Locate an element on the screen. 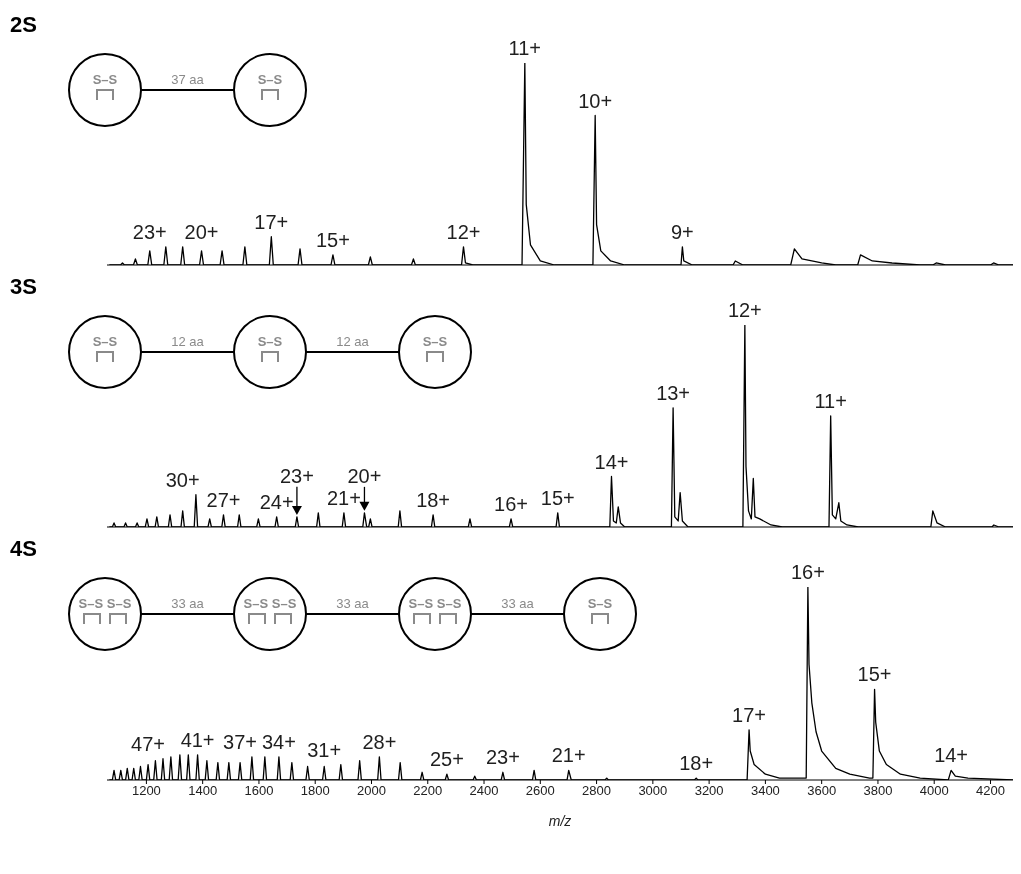  annotation: 10+ is located at coordinates (595, 100).